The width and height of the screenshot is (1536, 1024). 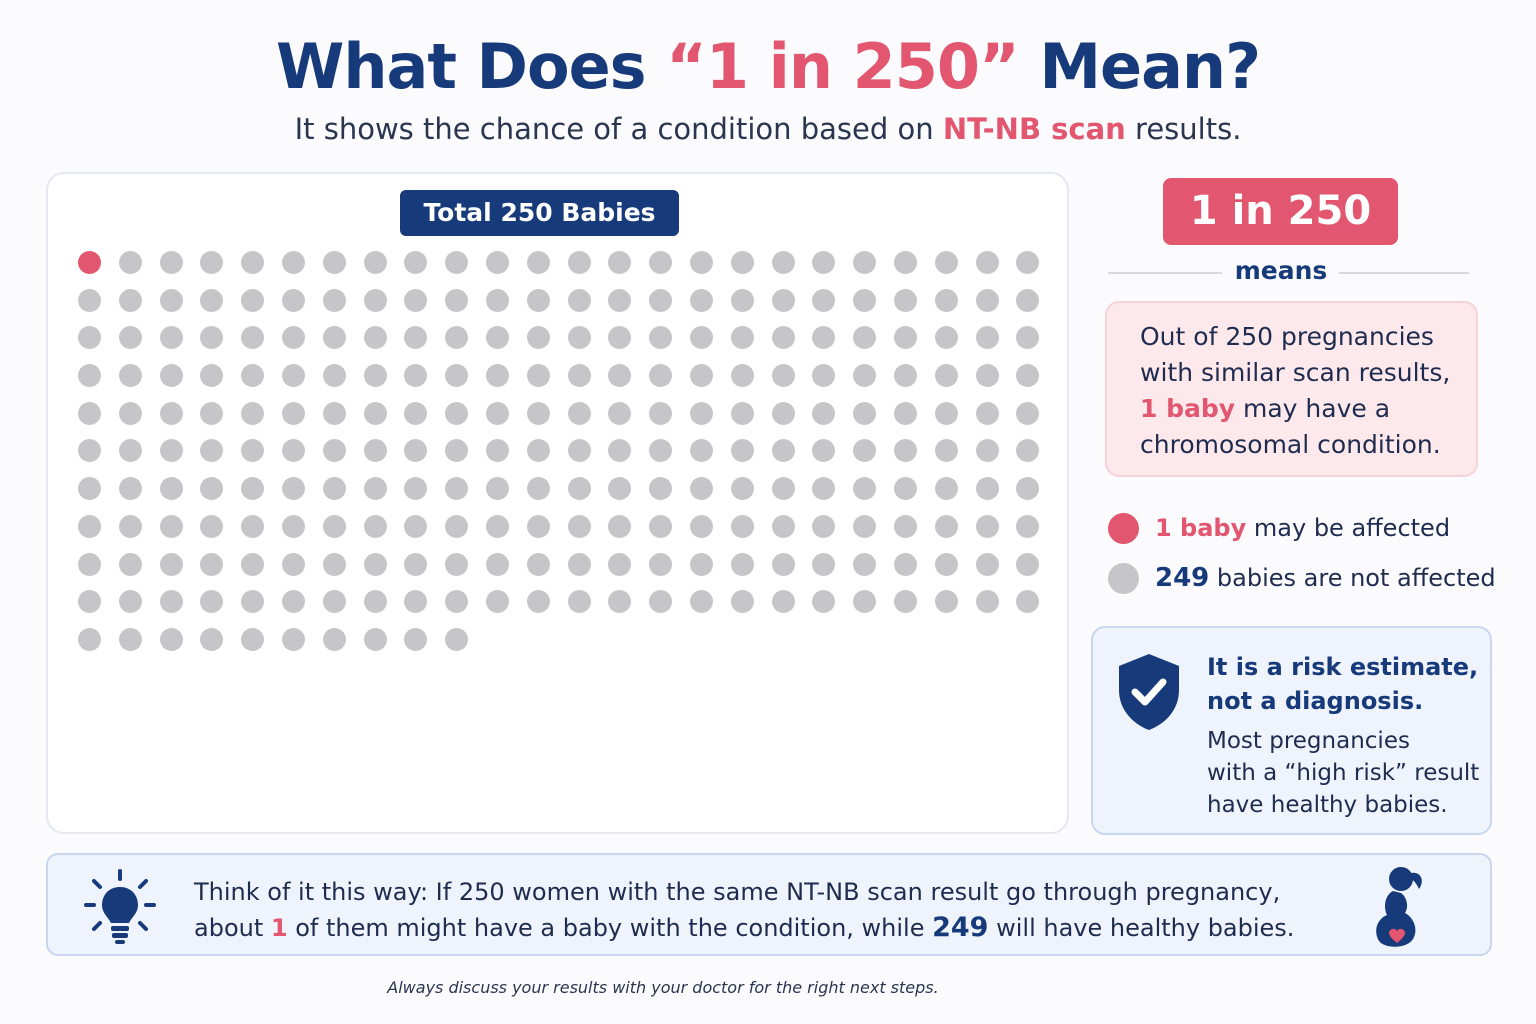 What do you see at coordinates (1034, 129) in the screenshot?
I see `subtitle-highlight: NT-NB scan` at bounding box center [1034, 129].